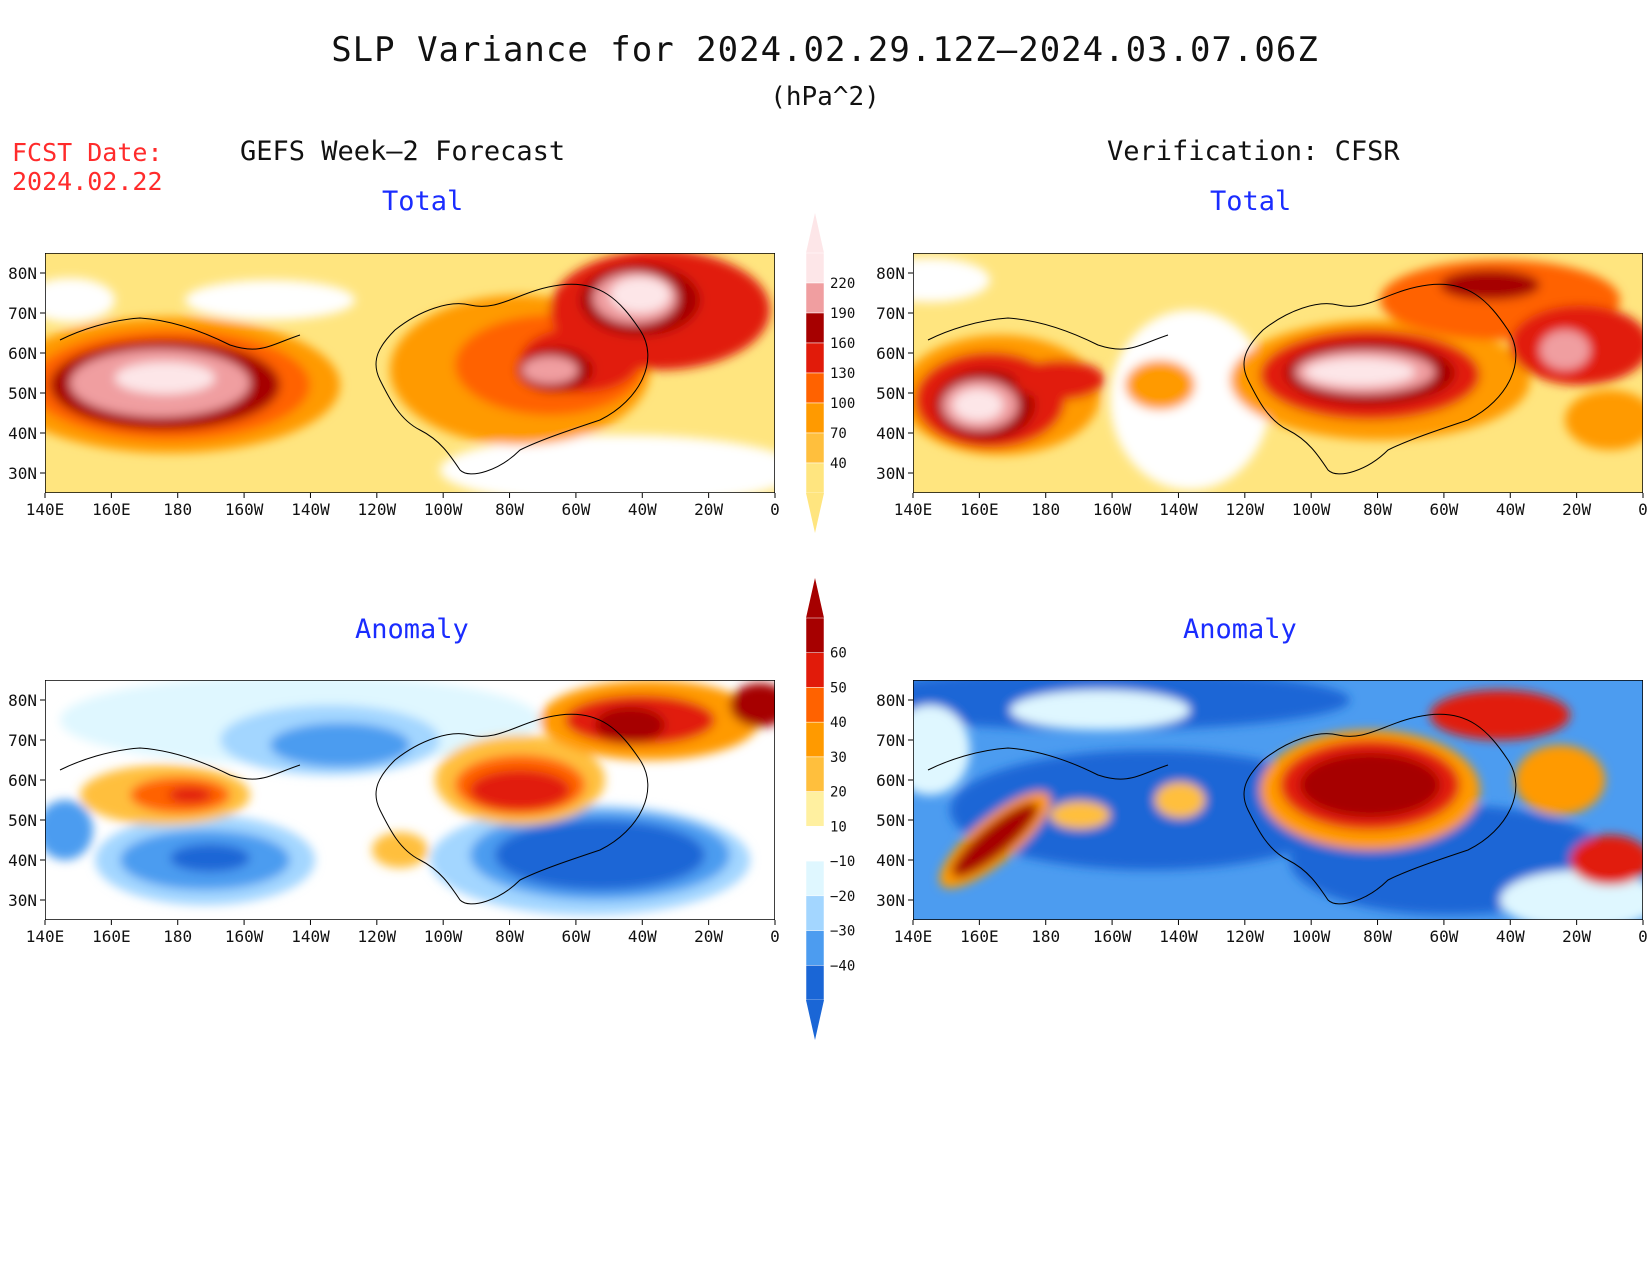  Describe the element at coordinates (87, 181) in the screenshot. I see `fcst-date-value: 2024.02.22` at that location.